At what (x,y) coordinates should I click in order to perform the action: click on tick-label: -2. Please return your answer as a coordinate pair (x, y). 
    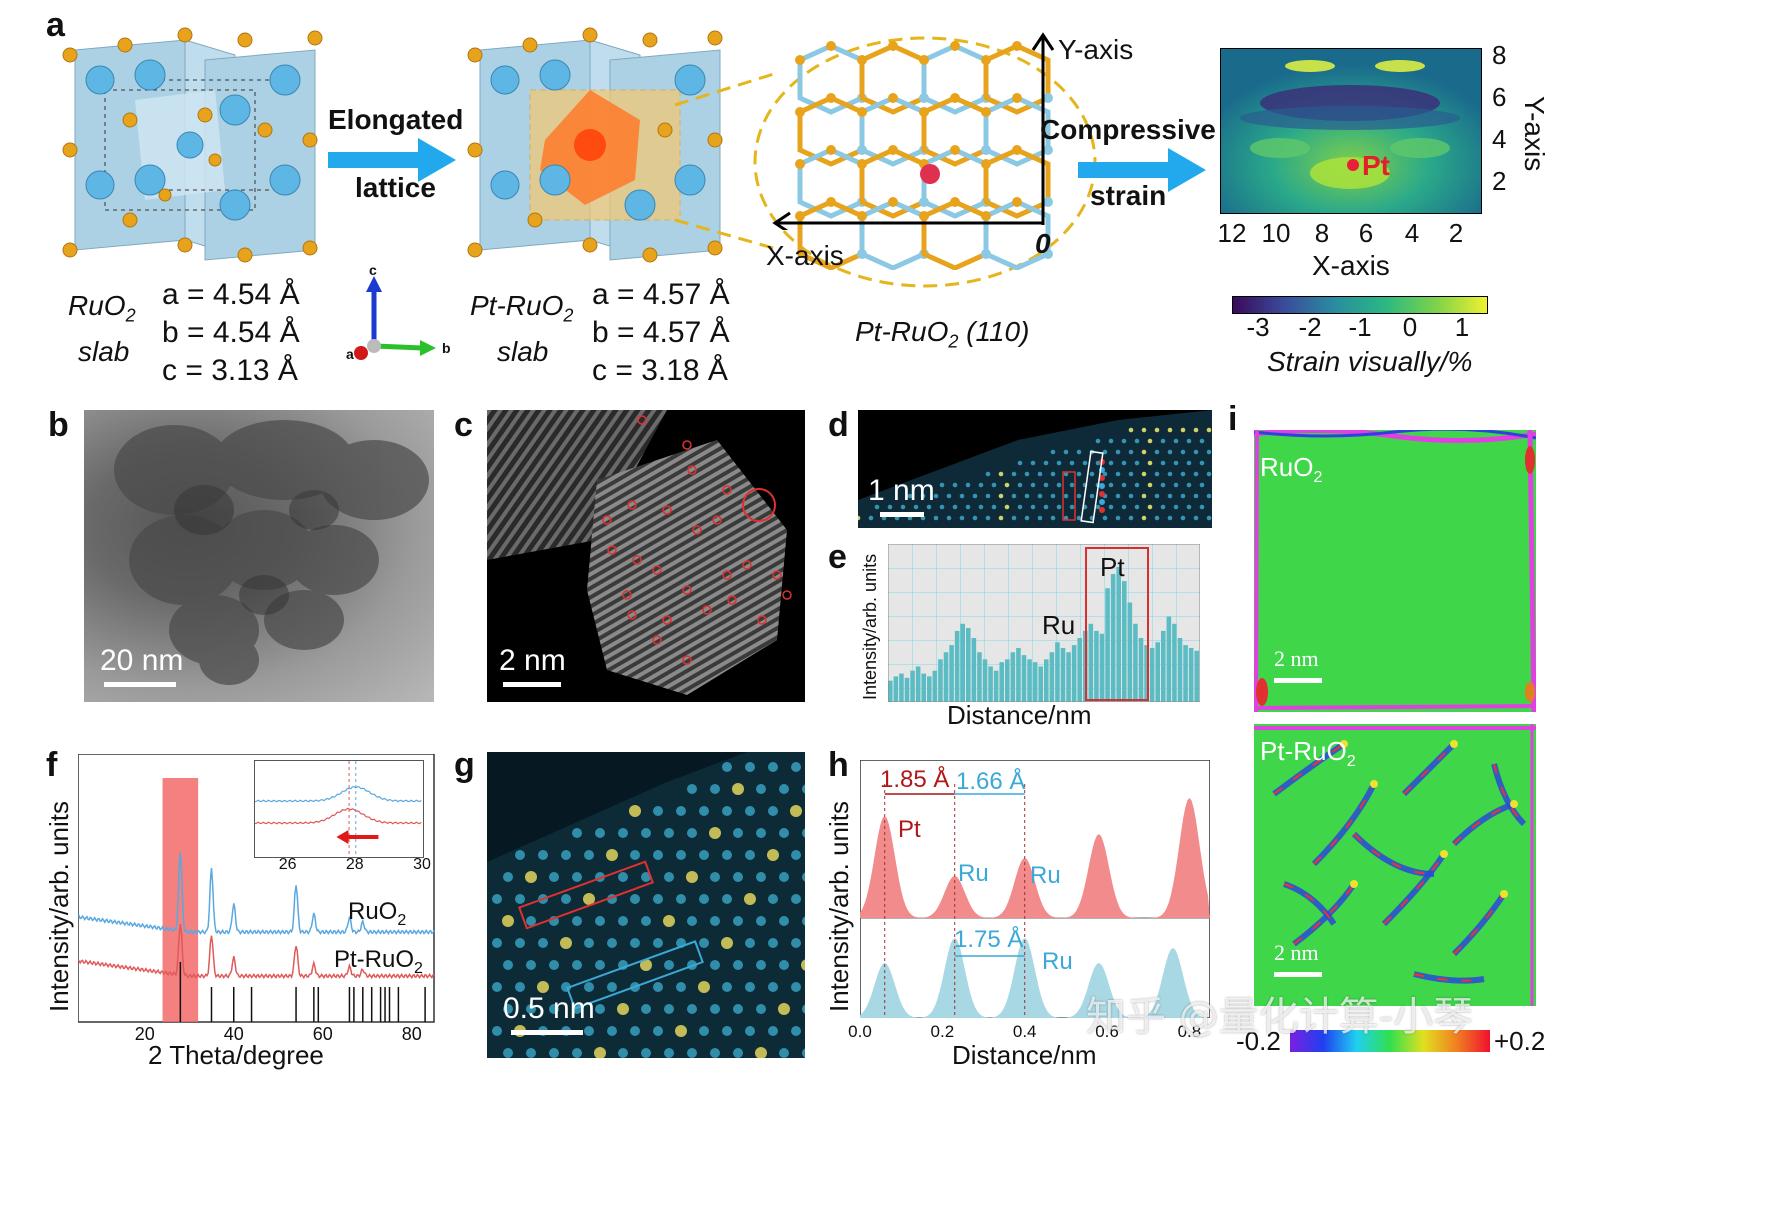
    Looking at the image, I should click on (1310, 327).